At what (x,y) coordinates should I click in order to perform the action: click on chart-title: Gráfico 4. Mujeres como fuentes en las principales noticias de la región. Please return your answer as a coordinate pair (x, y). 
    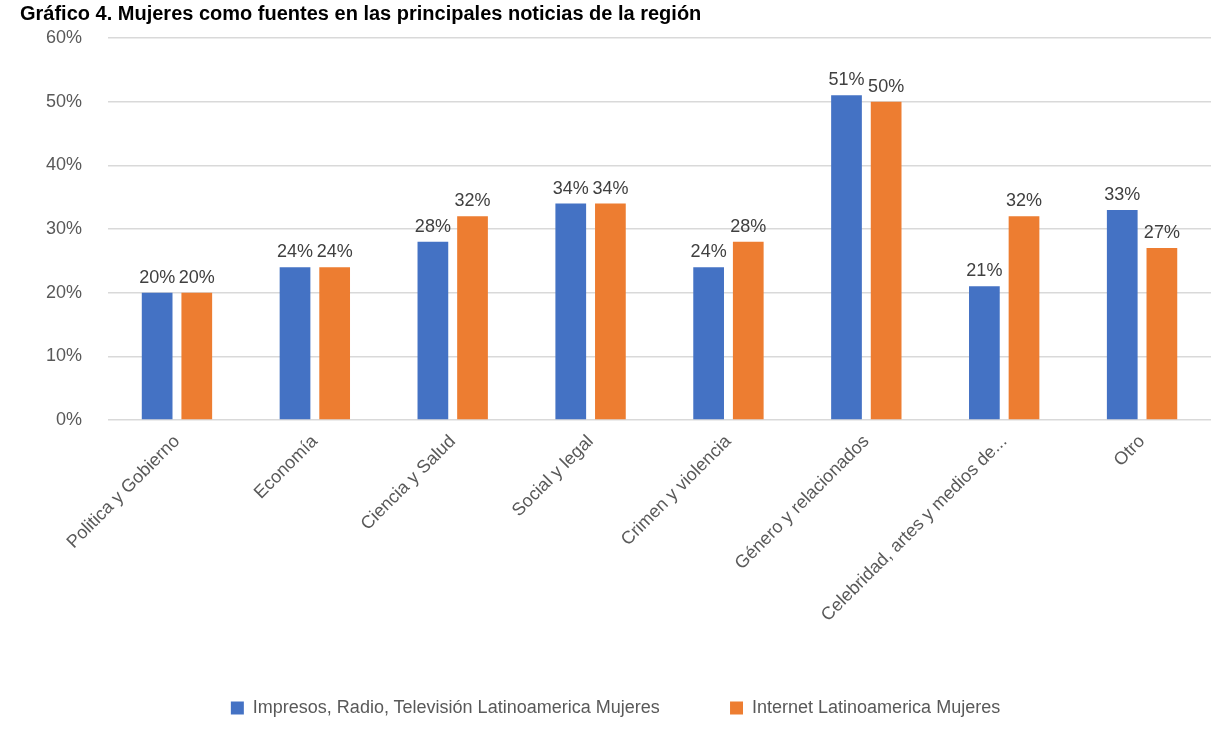
    Looking at the image, I should click on (361, 12).